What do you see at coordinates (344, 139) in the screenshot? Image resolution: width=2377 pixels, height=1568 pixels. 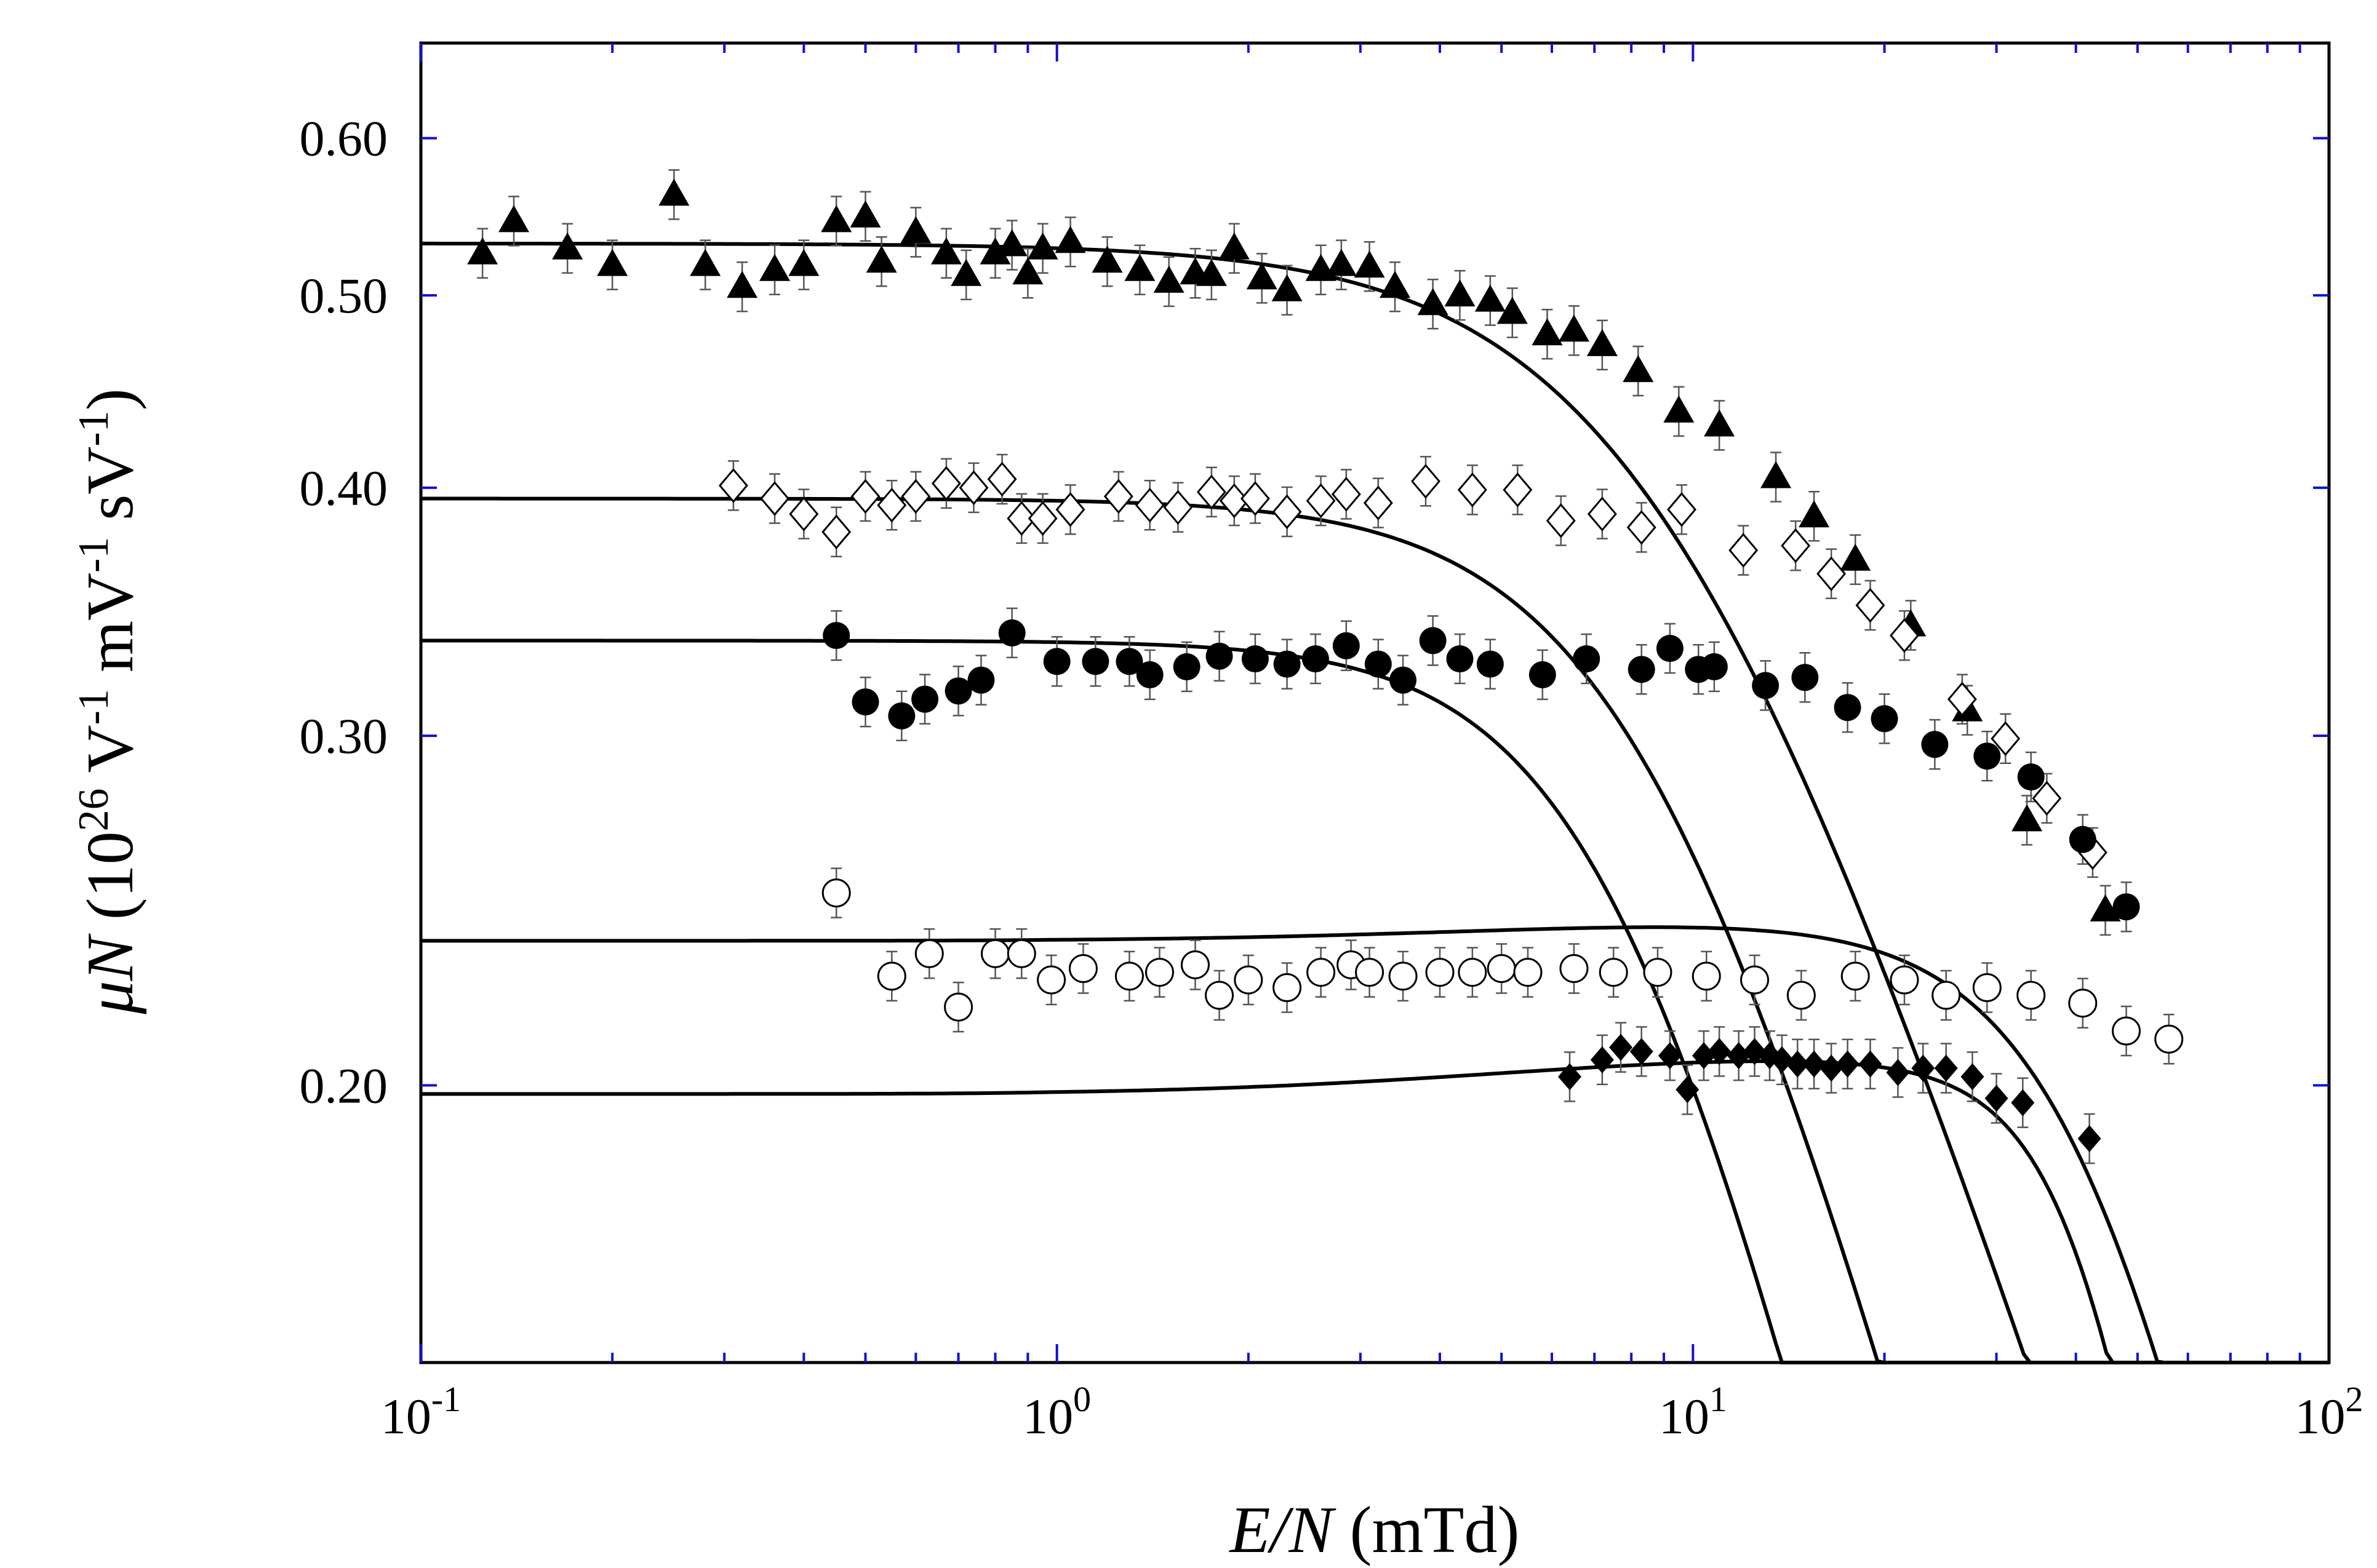 I see `y-tick-label: 0.60` at bounding box center [344, 139].